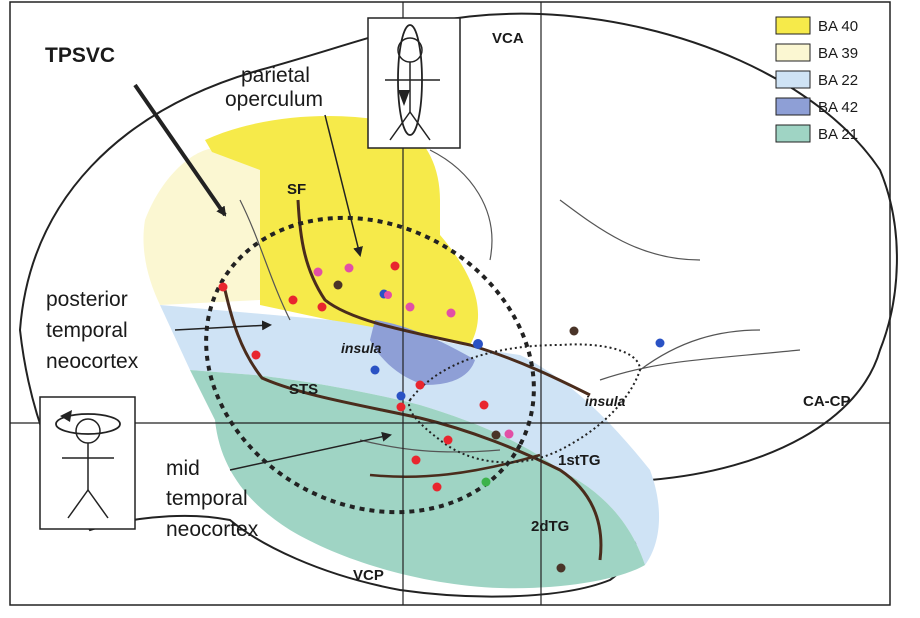  Describe the element at coordinates (838, 26) in the screenshot. I see `legend-label-ba40: BA 40` at that location.